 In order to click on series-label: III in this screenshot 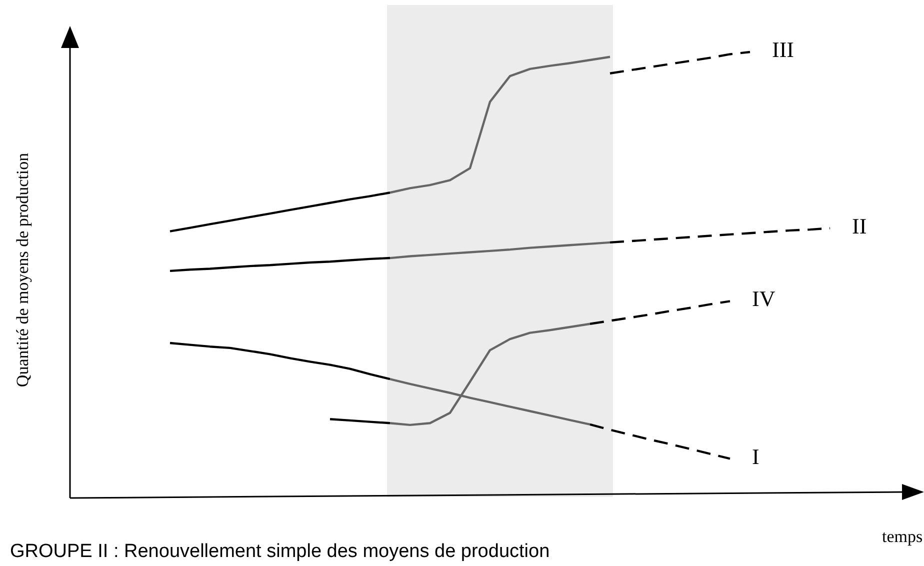, I will do `click(783, 49)`.